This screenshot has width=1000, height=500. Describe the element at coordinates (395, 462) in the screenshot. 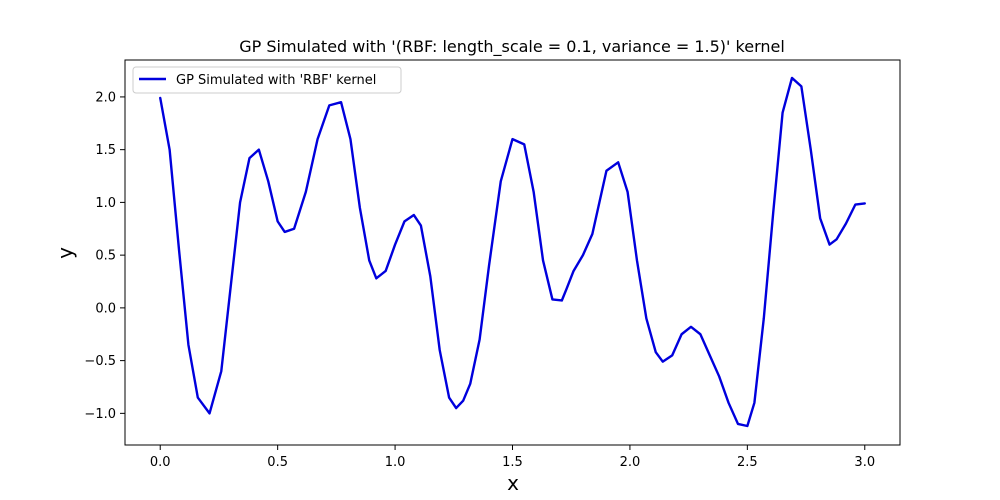

I see `x-tick-label: 1.0` at that location.